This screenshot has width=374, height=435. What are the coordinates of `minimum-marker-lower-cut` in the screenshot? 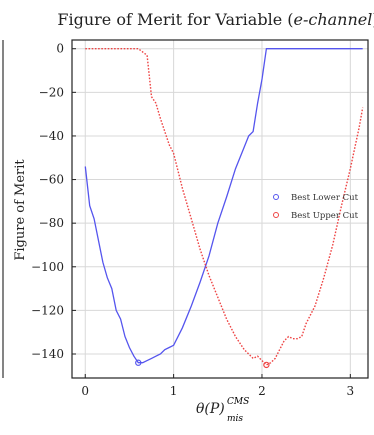 It's located at (138, 362).